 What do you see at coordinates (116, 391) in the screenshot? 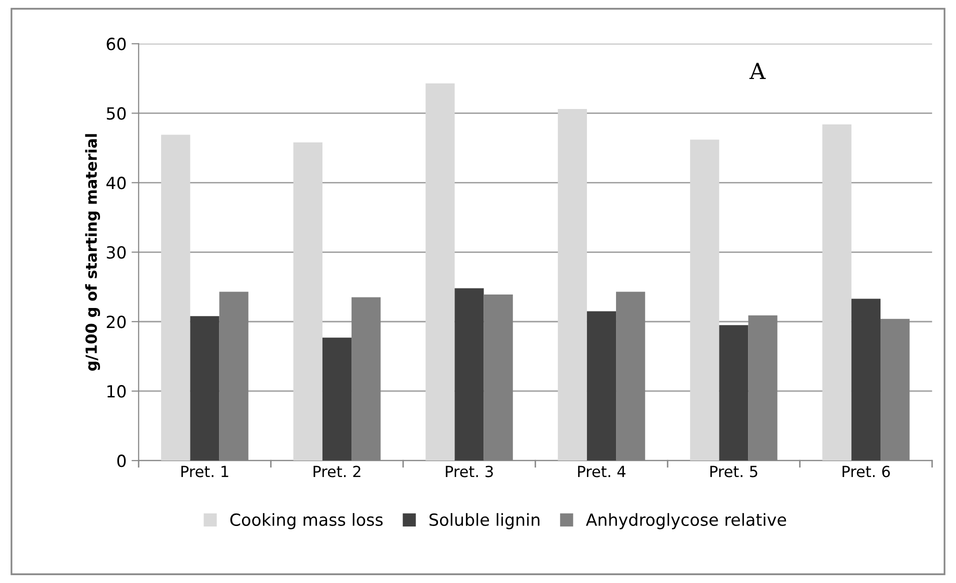
I see `y-tick-label: 10` at bounding box center [116, 391].